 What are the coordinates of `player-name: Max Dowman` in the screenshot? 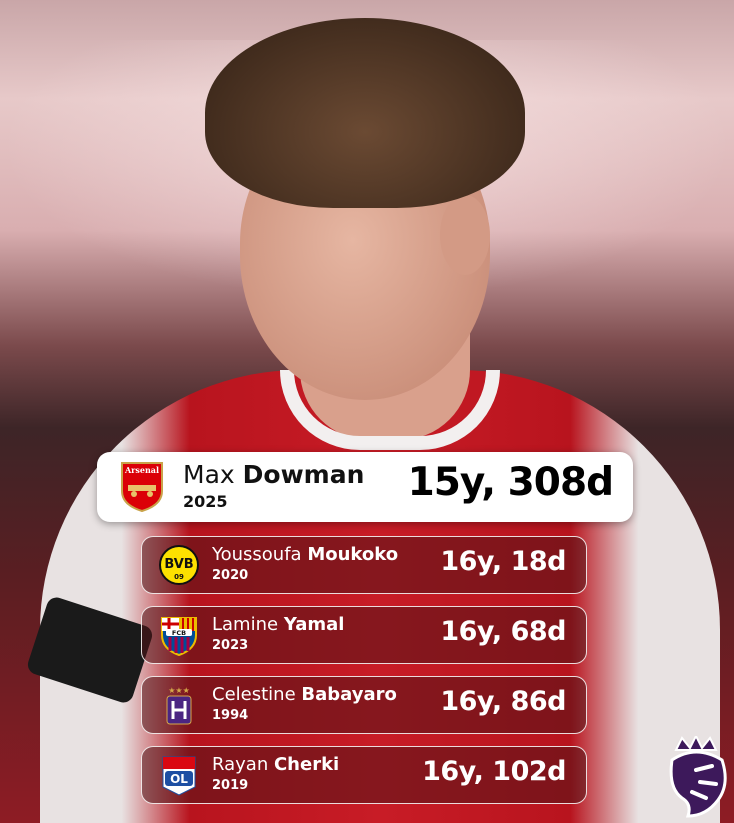 It's located at (274, 474).